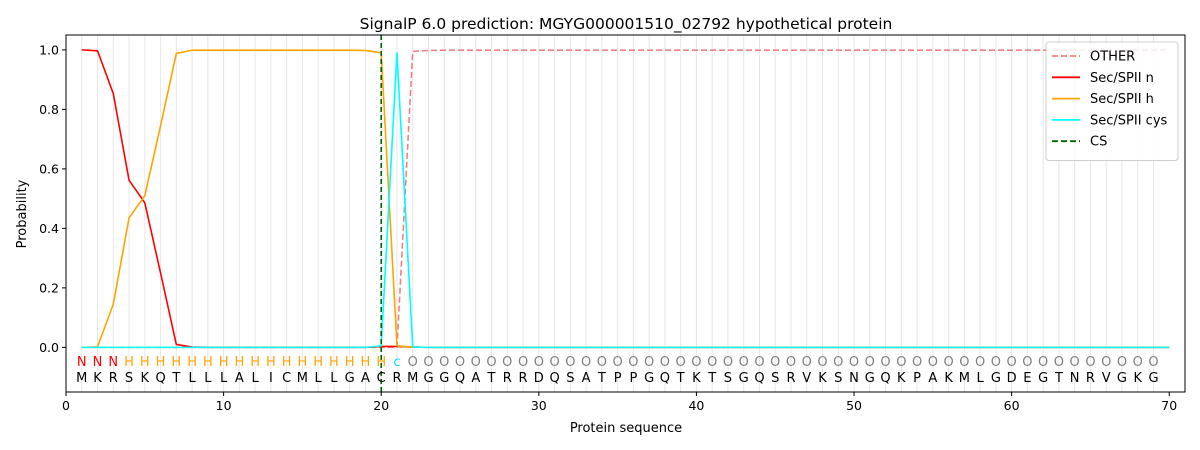 The height and width of the screenshot is (450, 1200). Describe the element at coordinates (224, 405) in the screenshot. I see `x-tick-label: 10` at that location.